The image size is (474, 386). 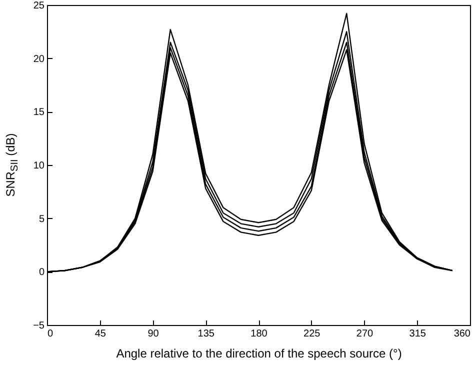 What do you see at coordinates (41, 219) in the screenshot?
I see `y-tick-label: 5` at bounding box center [41, 219].